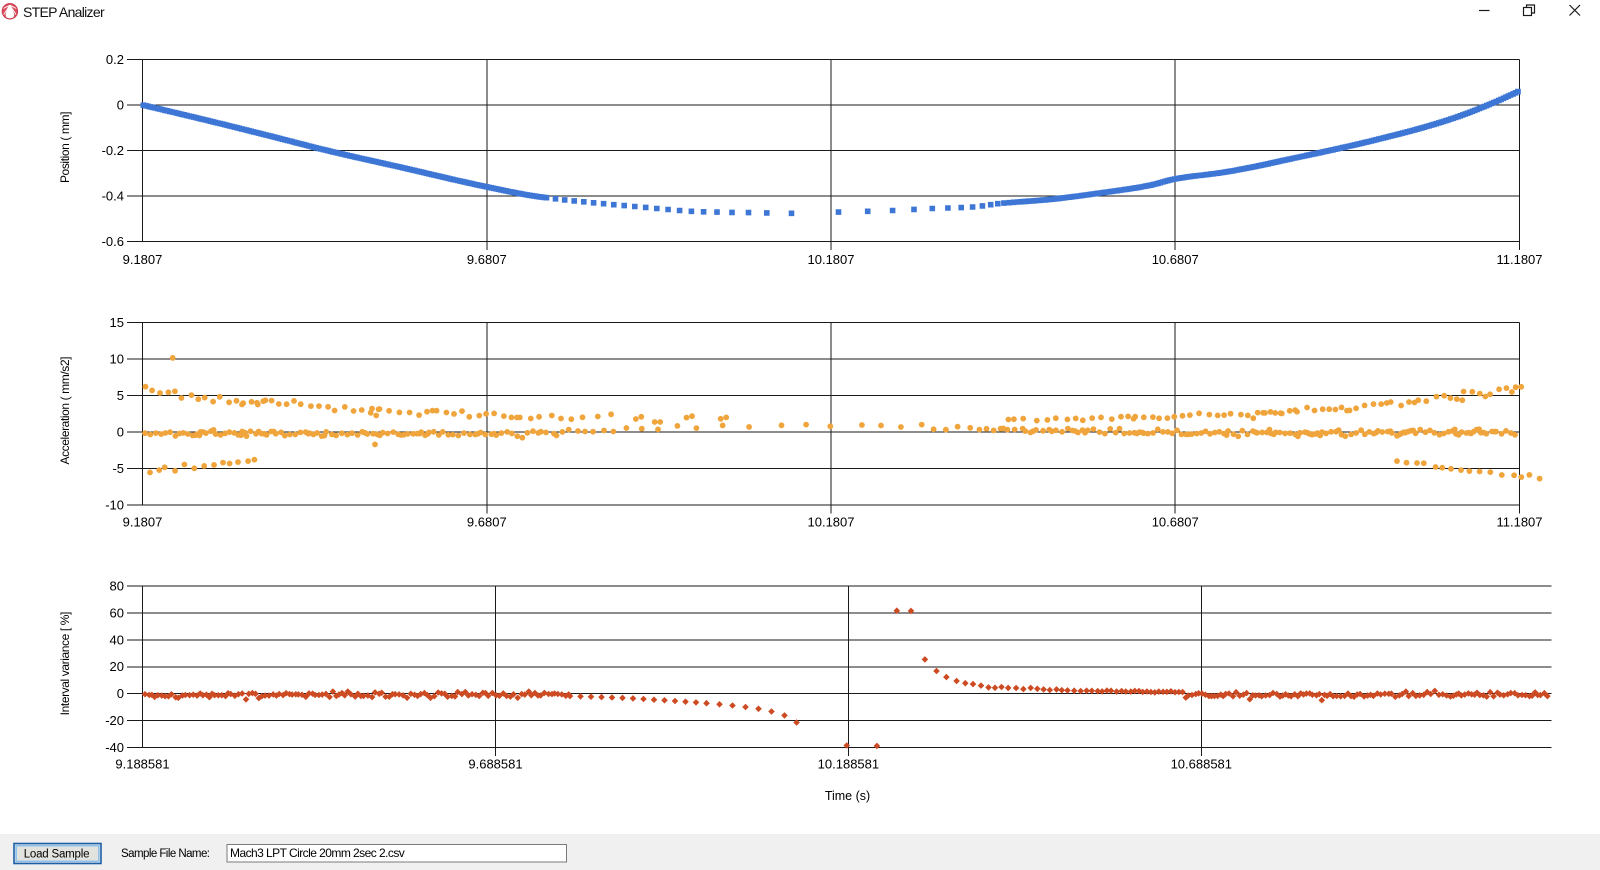  I want to click on svg-text: Acceleration ( mm/s2], so click(65, 411).